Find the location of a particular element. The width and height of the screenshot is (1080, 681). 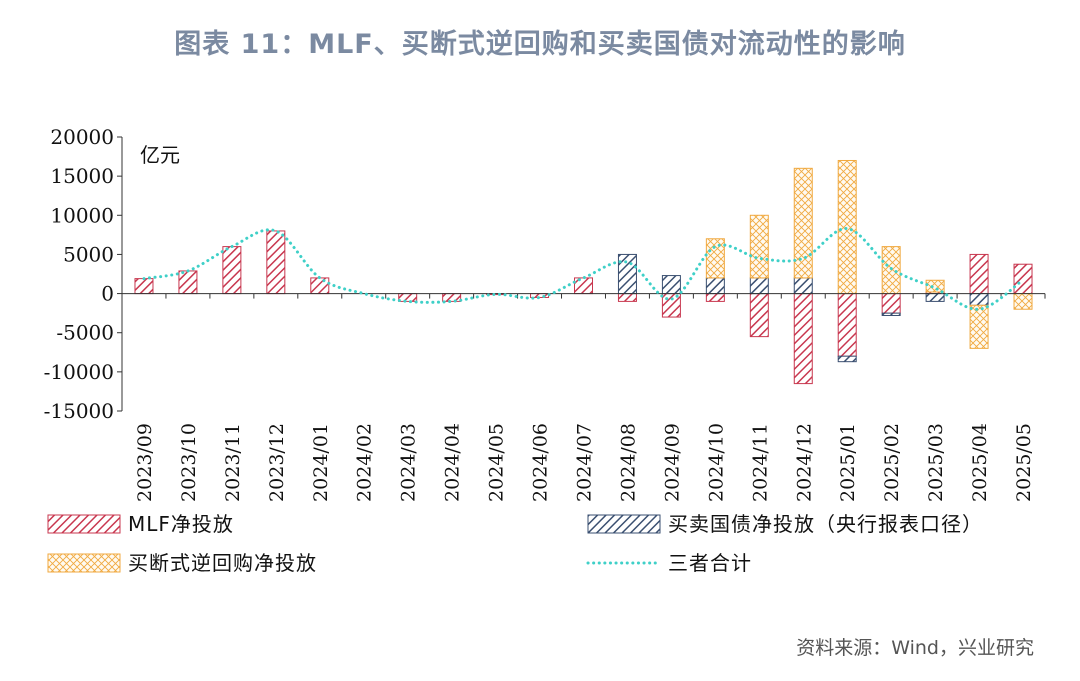

x-tick-label: 2024/06 is located at coordinates (541, 462).